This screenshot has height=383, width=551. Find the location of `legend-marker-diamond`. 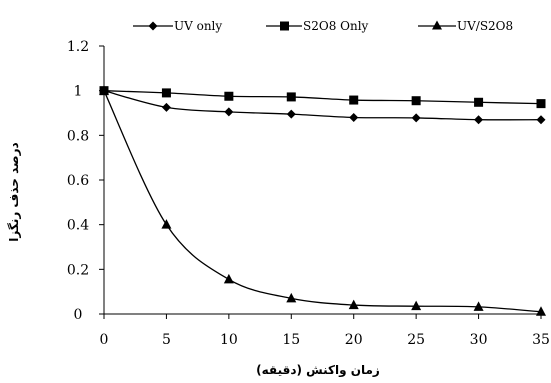

legend-marker-diamond is located at coordinates (153, 26).